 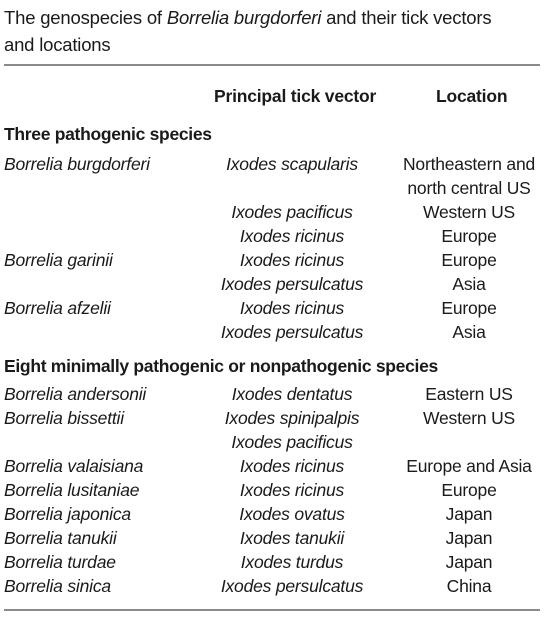 What do you see at coordinates (75, 394) in the screenshot?
I see `species-cell: Borrelia andersonii` at bounding box center [75, 394].